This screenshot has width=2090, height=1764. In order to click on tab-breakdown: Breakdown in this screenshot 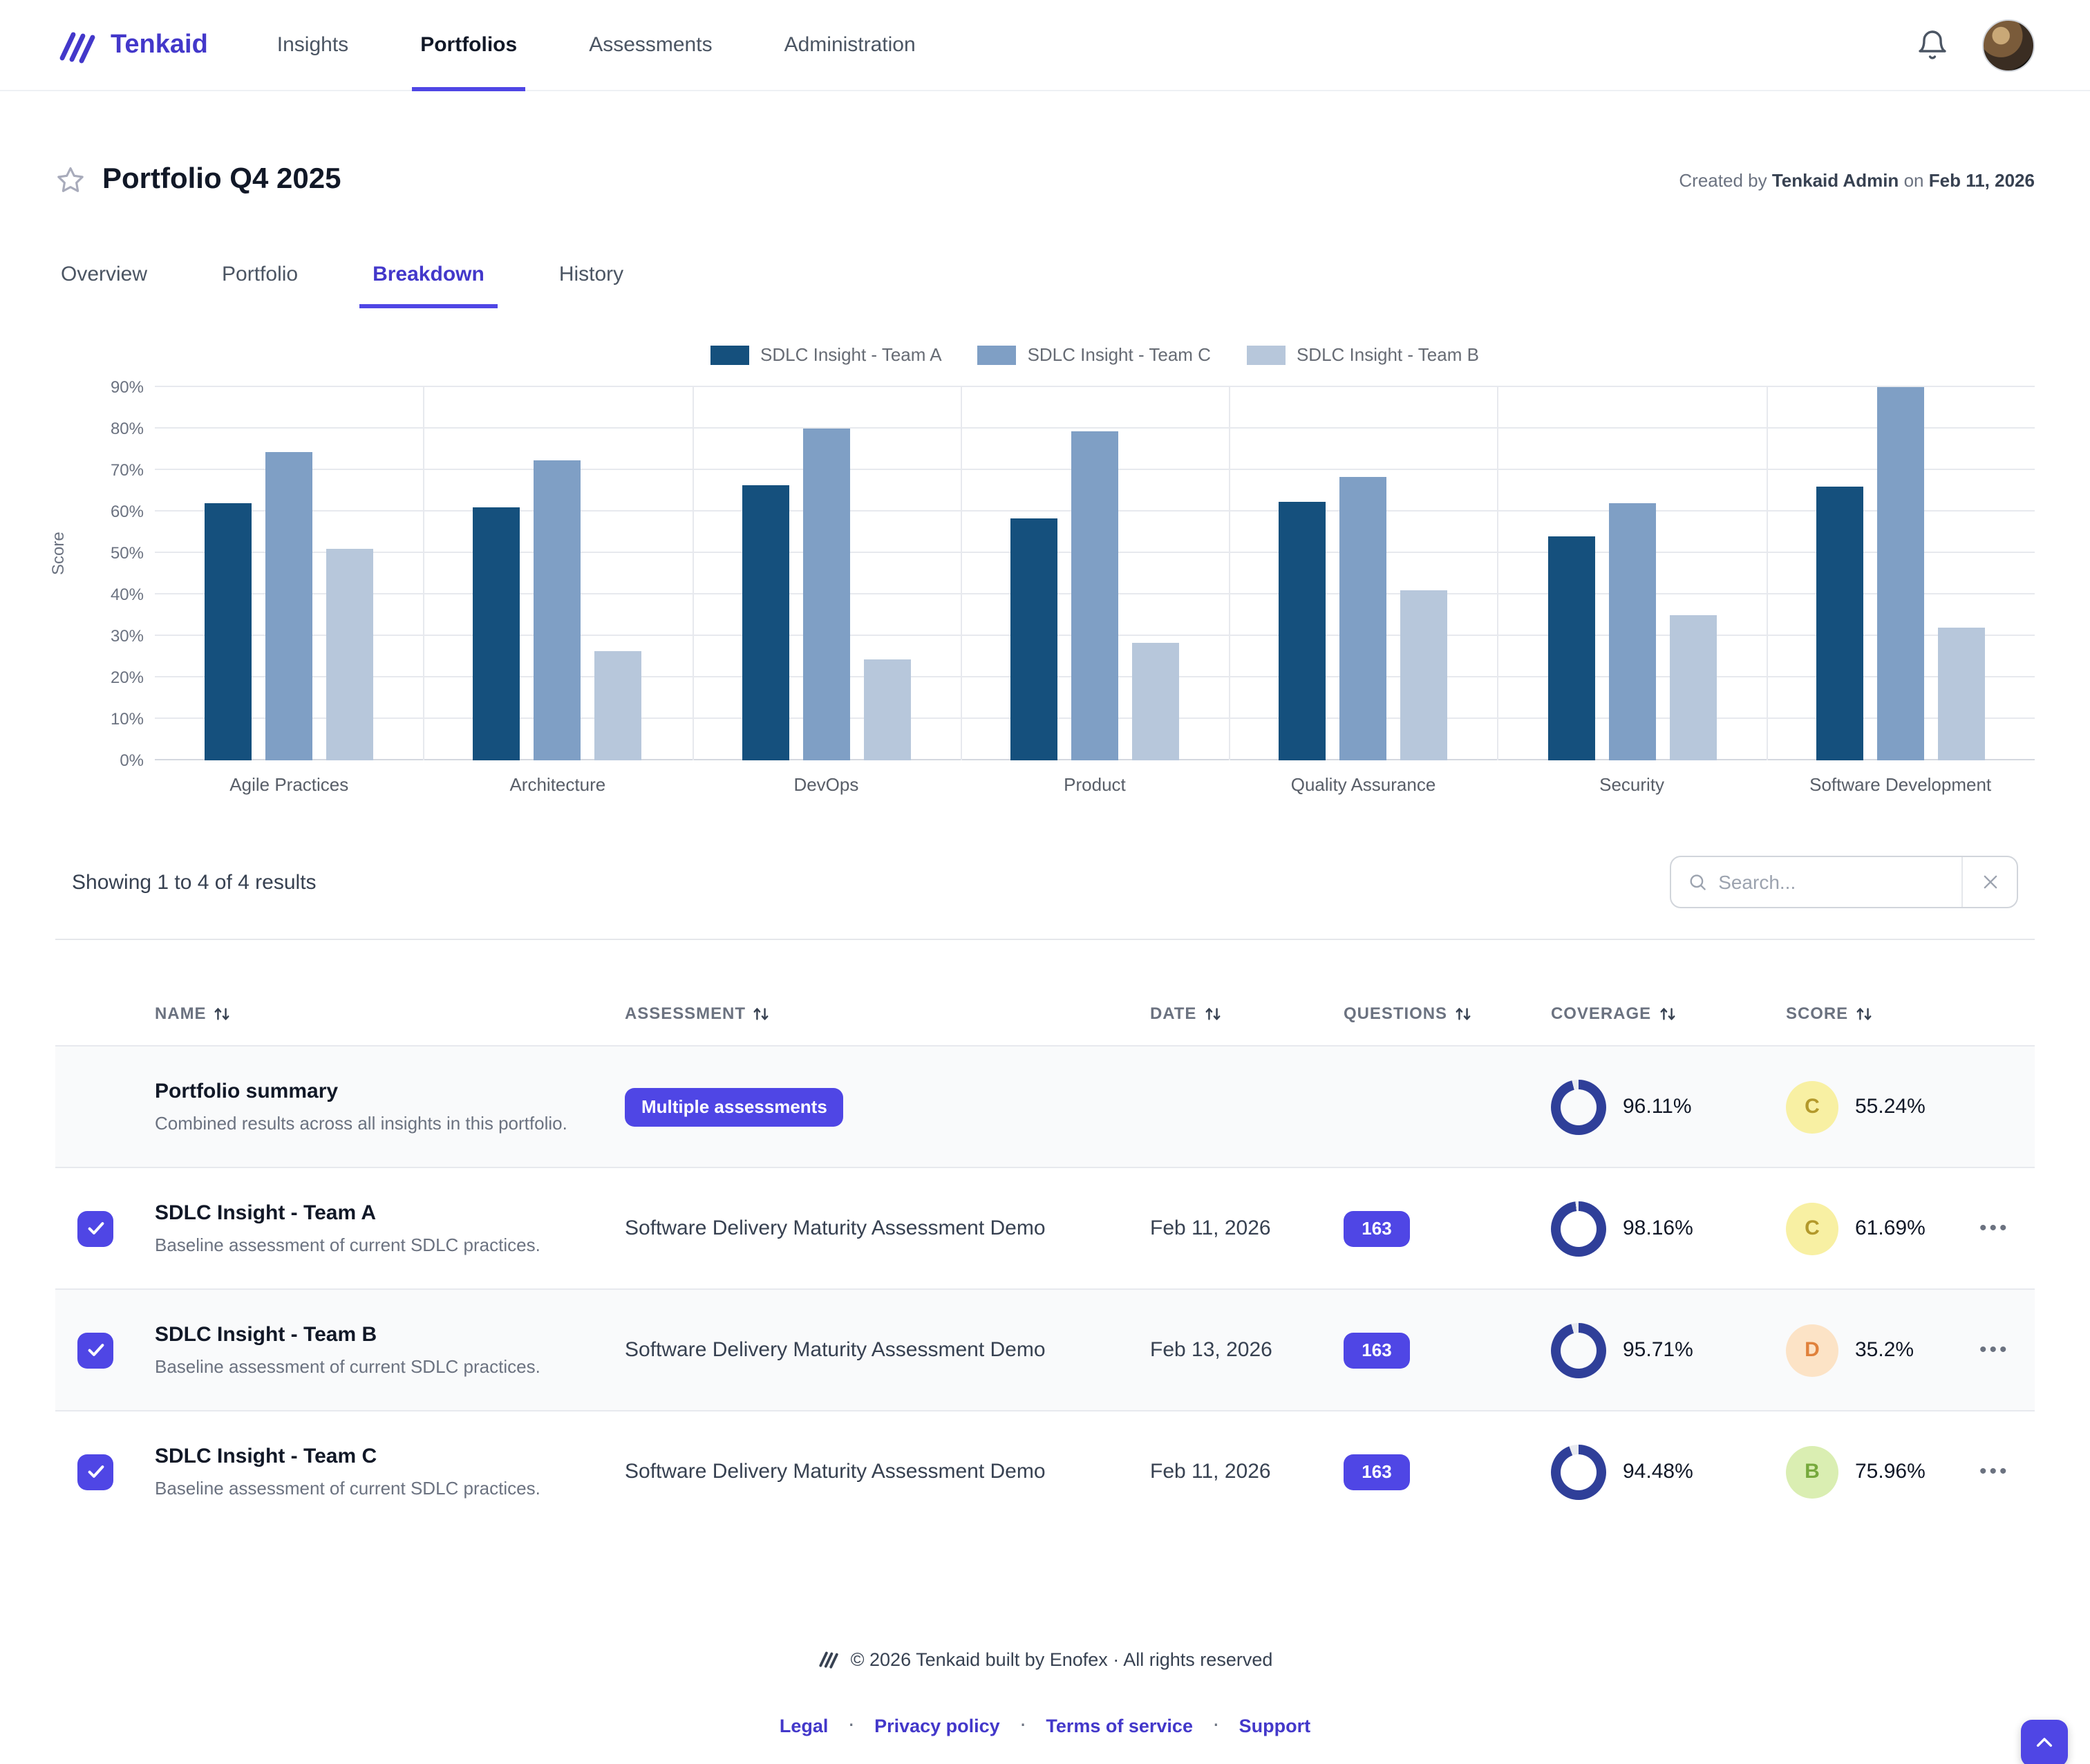, I will do `click(428, 275)`.